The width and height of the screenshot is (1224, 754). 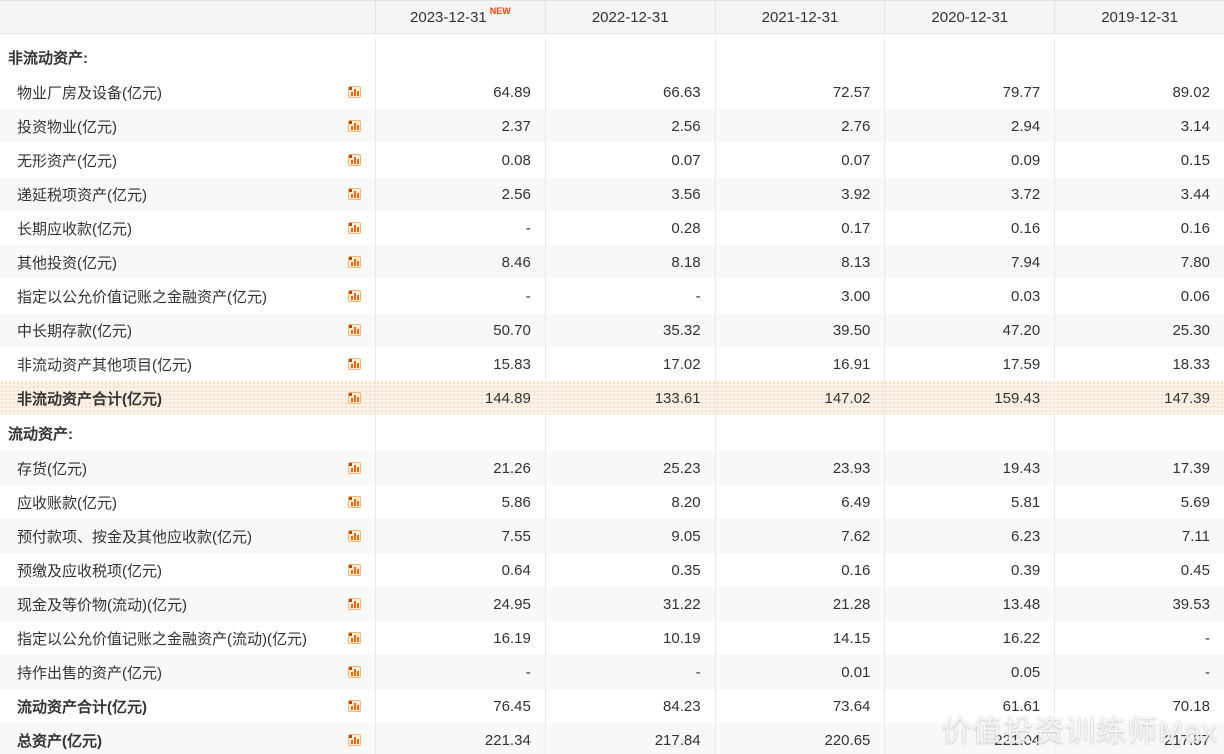 What do you see at coordinates (629, 364) in the screenshot?
I see `value-cell: 17.02` at bounding box center [629, 364].